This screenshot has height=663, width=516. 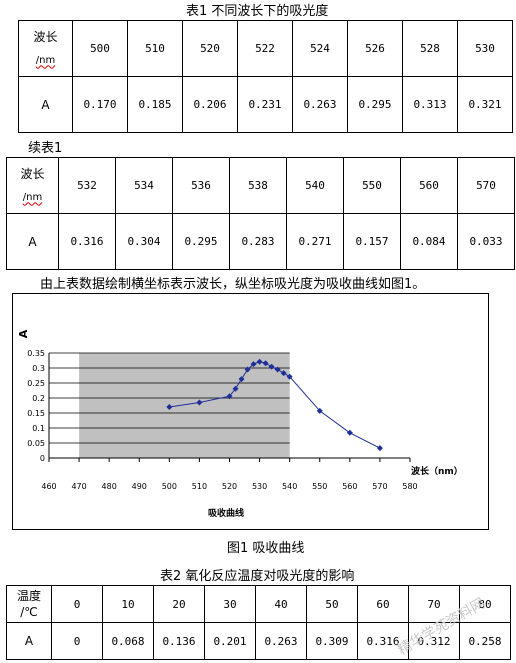 I want to click on table-cell: 60, so click(x=383, y=604).